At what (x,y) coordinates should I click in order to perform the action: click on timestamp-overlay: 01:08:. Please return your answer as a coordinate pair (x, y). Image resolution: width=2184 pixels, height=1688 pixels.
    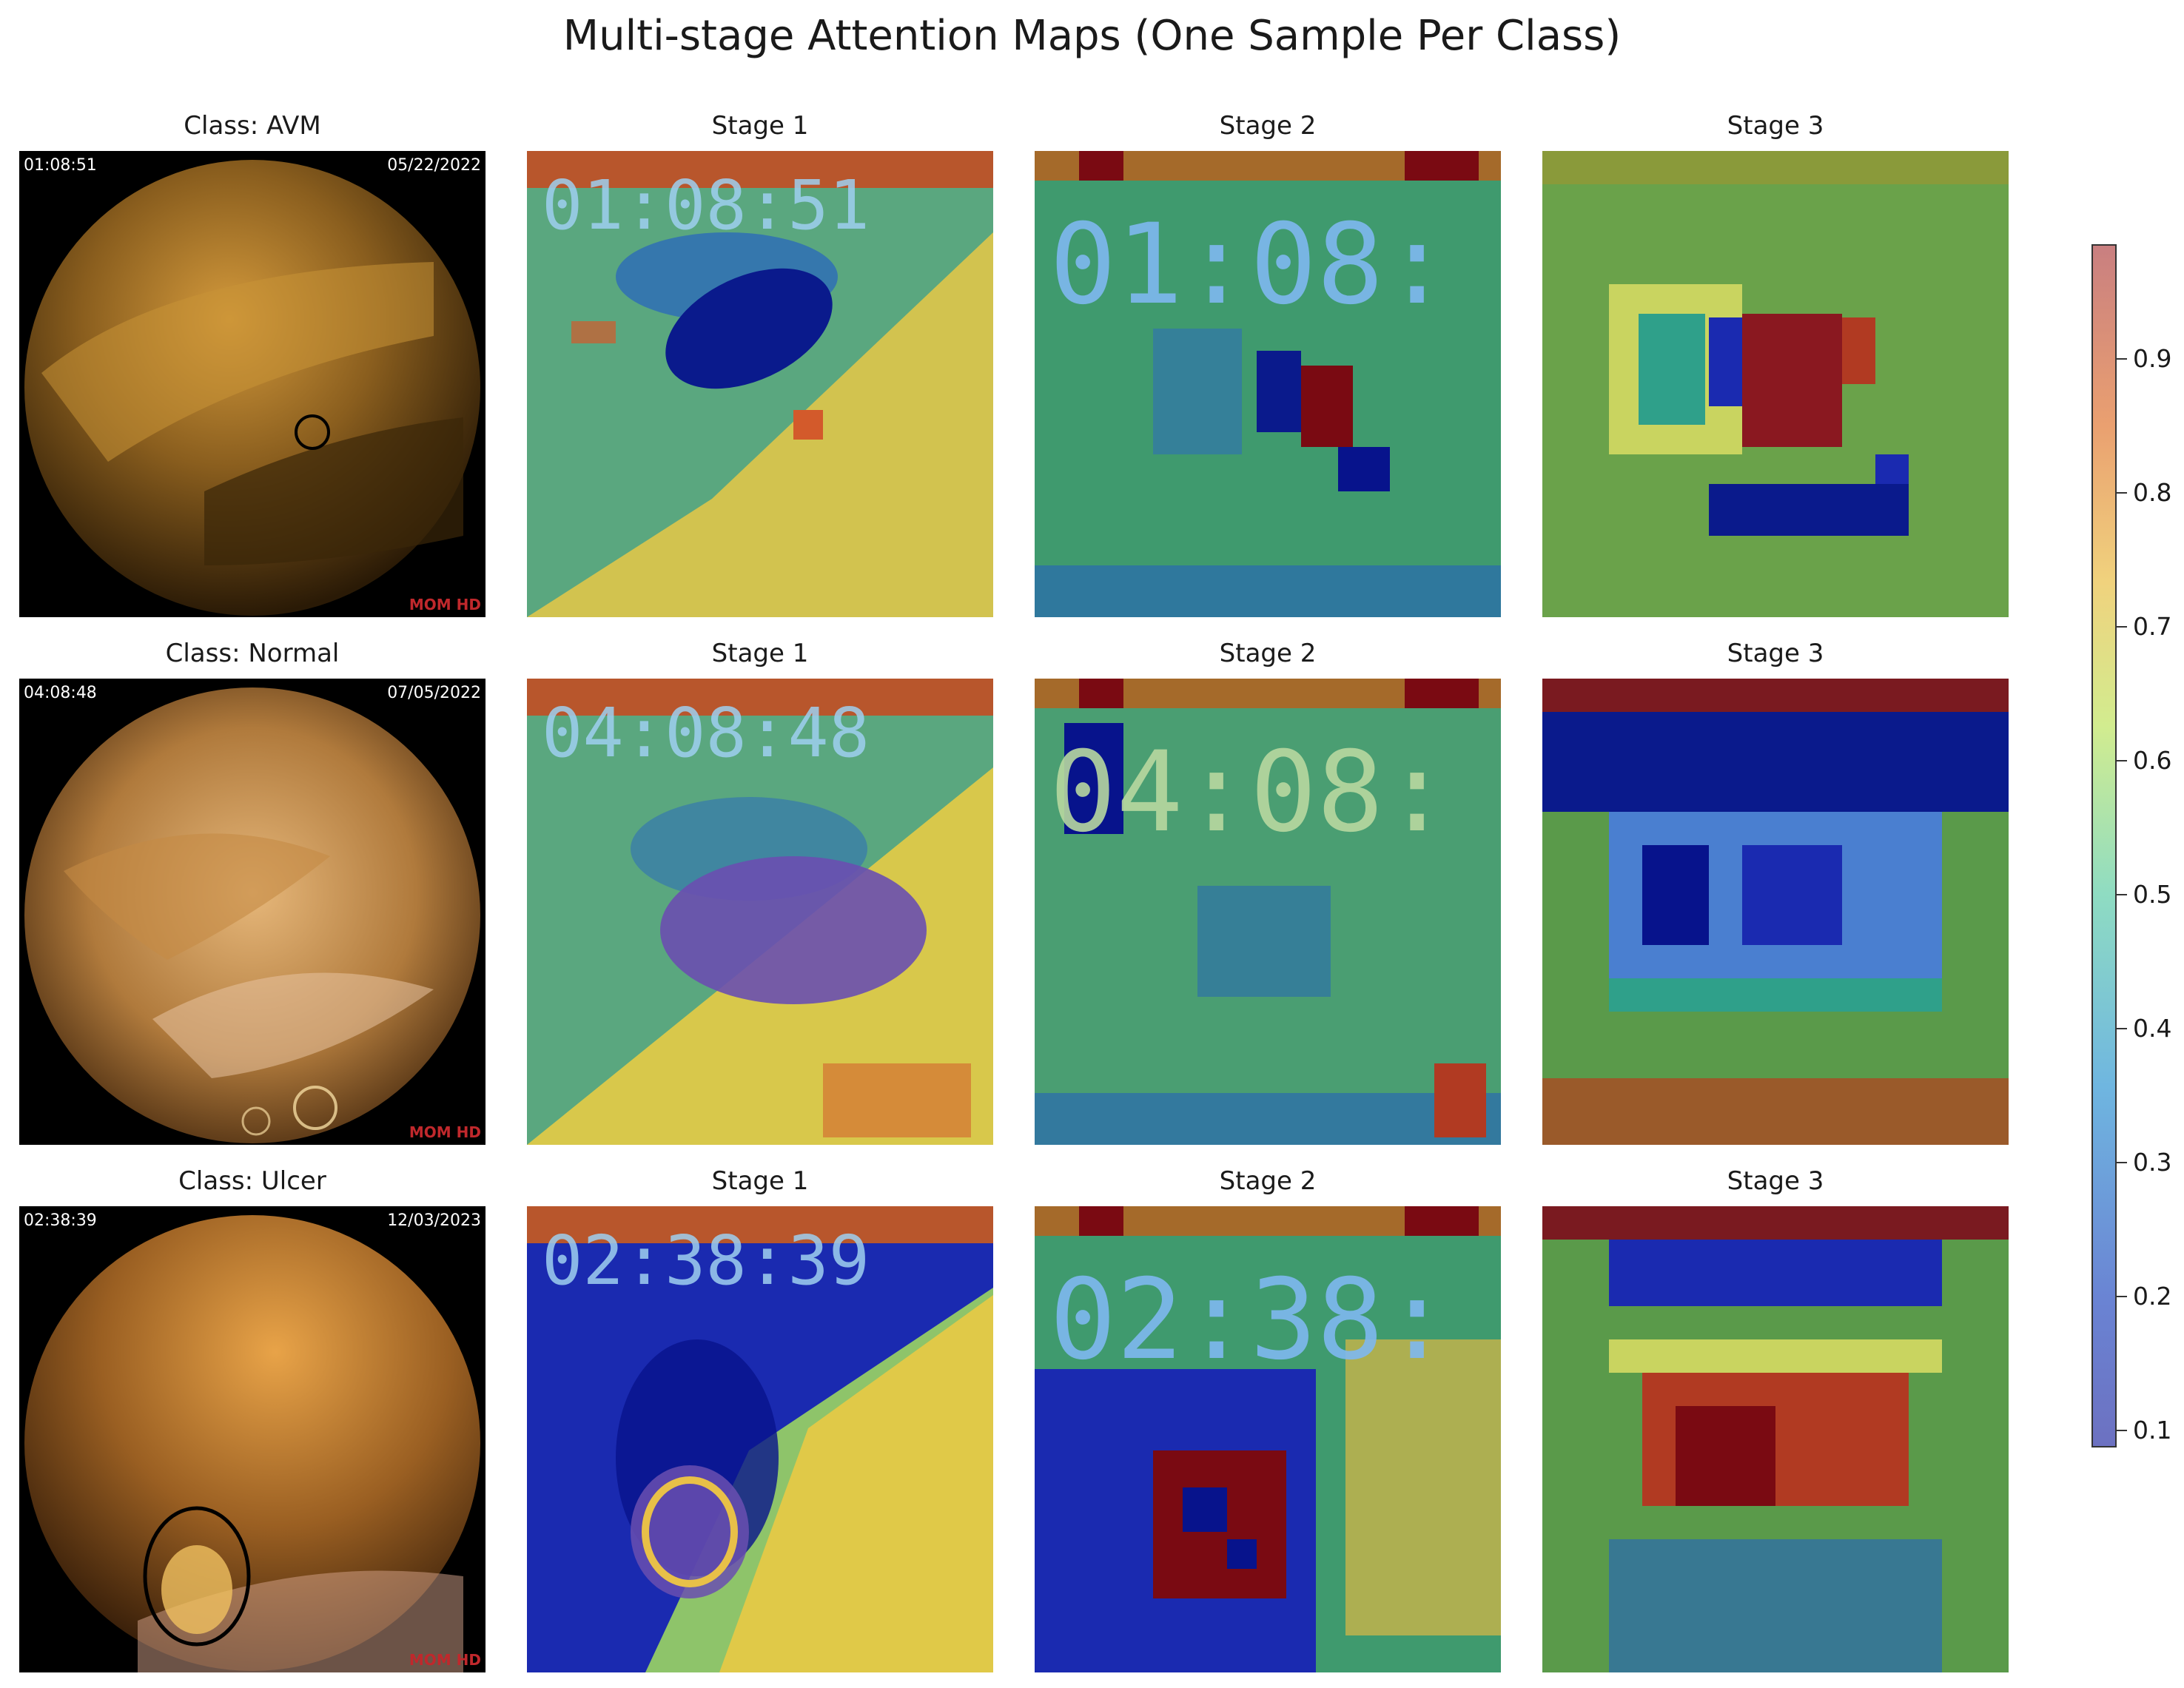
    Looking at the image, I should click on (1250, 265).